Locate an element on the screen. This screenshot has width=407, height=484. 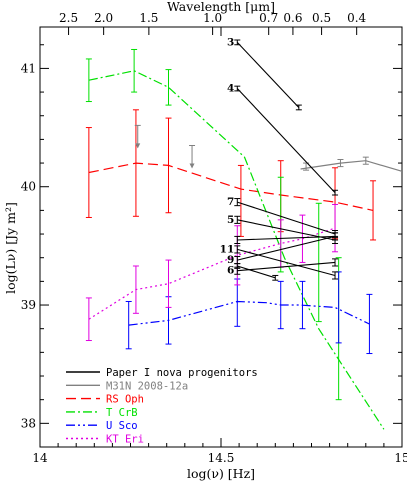
y-tick-label: 40 is located at coordinates (28, 187).